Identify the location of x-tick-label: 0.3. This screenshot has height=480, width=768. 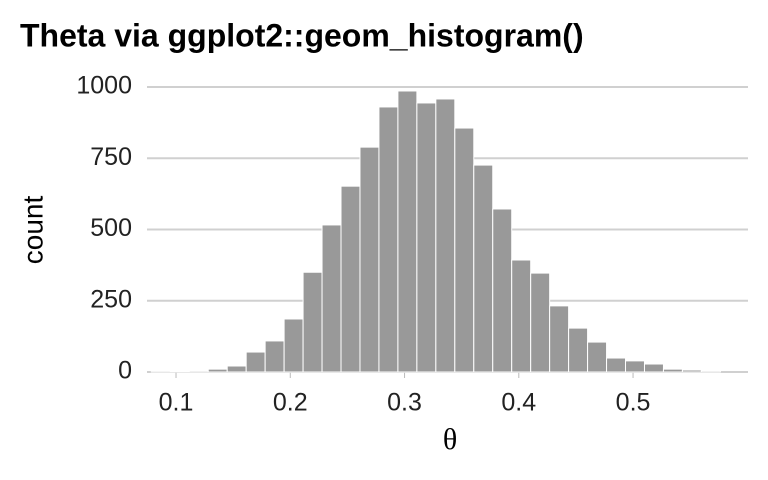
(404, 403).